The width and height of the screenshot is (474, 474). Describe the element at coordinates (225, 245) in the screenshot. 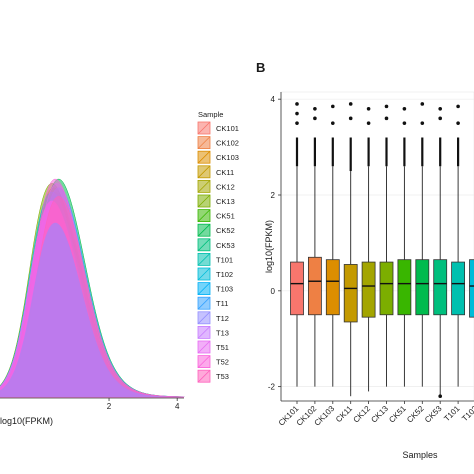

I see `legend-label-ck53: CK53` at that location.